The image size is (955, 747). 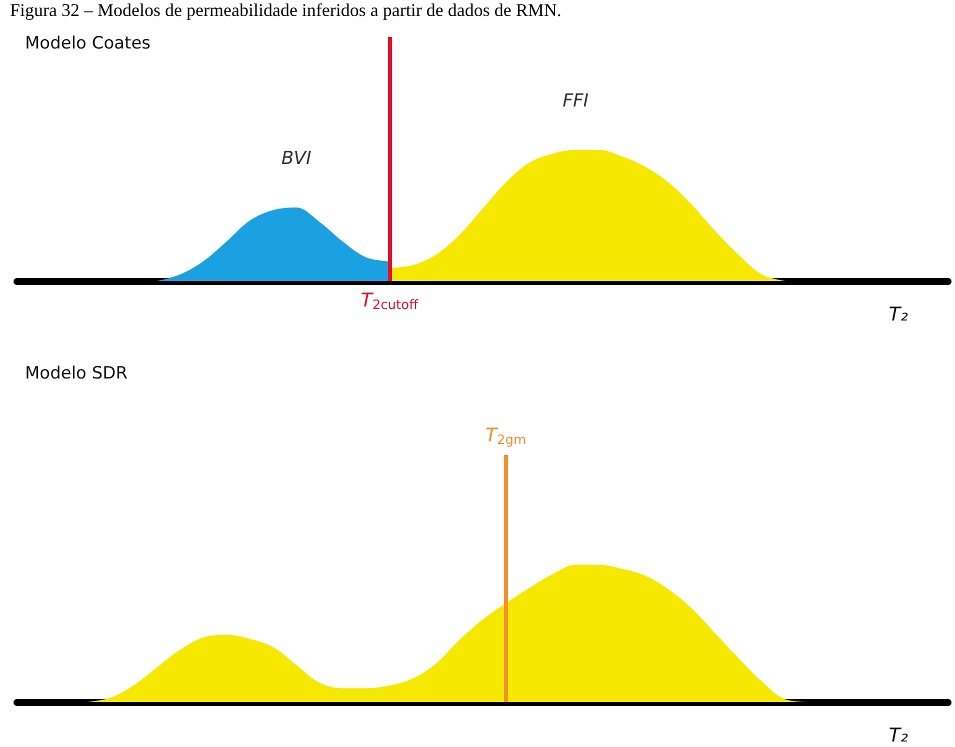 I want to click on chart-title: Modelo SDR, so click(x=76, y=374).